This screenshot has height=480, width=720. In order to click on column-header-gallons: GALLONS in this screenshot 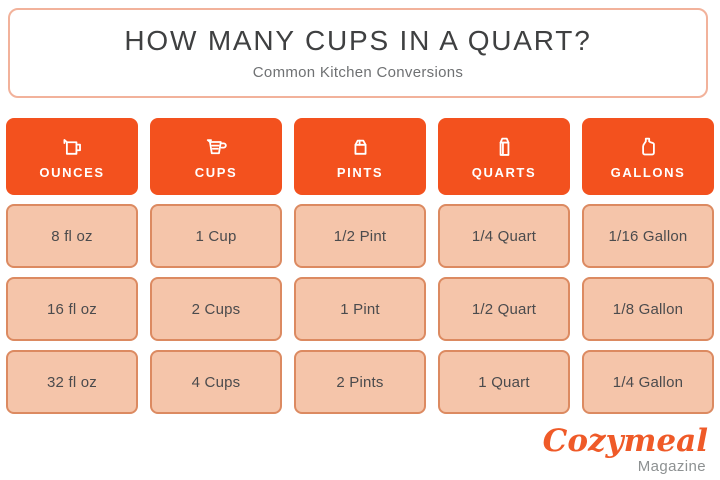, I will do `click(648, 156)`.